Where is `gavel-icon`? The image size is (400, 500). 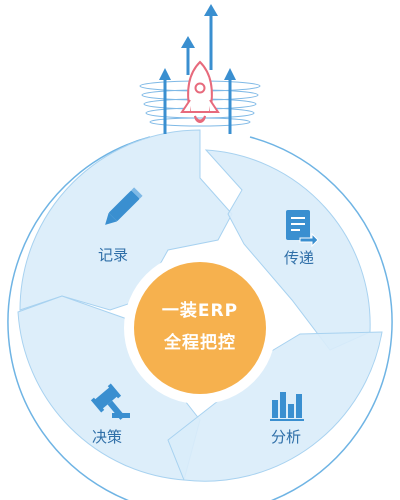
gavel-icon is located at coordinates (110, 401).